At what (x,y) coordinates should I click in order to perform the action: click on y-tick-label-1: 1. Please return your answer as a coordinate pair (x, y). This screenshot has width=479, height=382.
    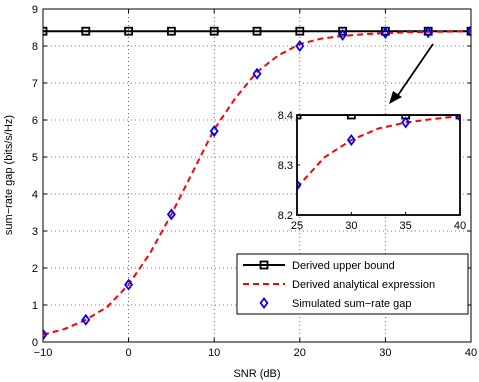
    Looking at the image, I should click on (35, 306).